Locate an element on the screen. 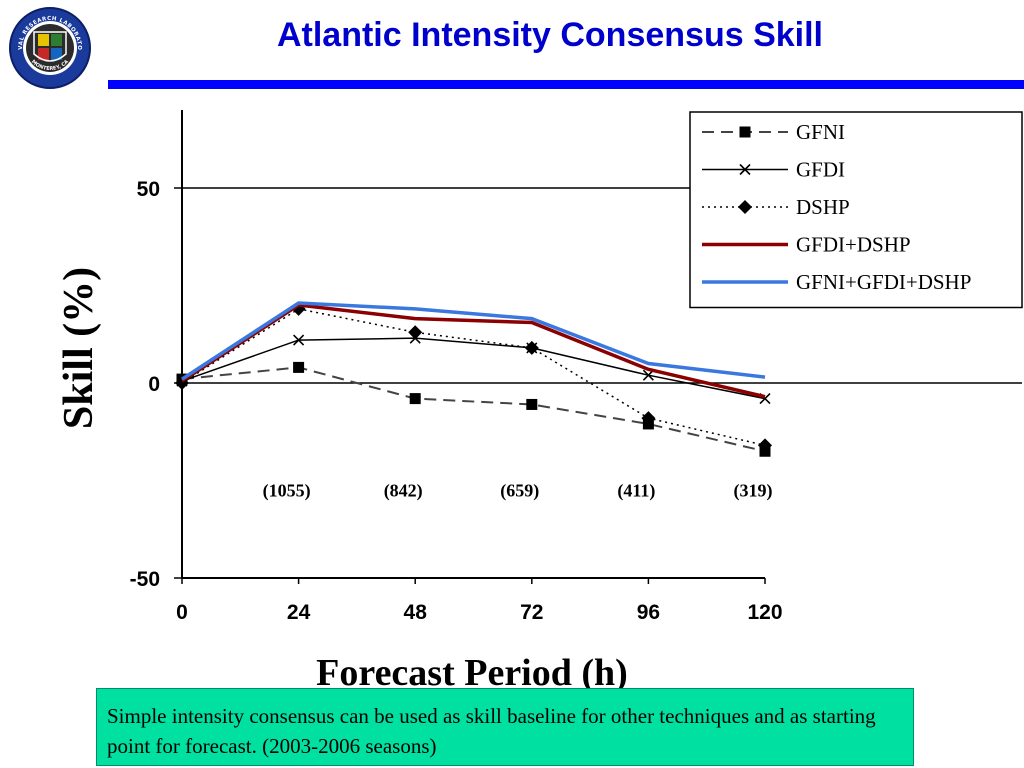 This screenshot has width=1024, height=768. legend-label-dshp: DSHP is located at coordinates (823, 207).